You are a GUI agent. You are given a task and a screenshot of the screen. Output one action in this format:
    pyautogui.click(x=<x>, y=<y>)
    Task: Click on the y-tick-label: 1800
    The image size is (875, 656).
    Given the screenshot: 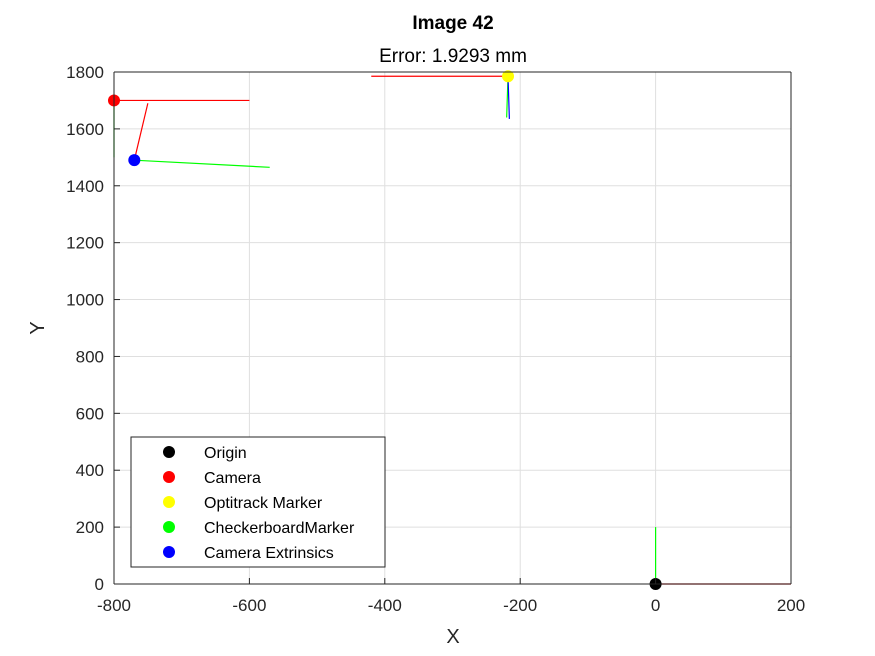 What is the action you would take?
    pyautogui.click(x=85, y=72)
    